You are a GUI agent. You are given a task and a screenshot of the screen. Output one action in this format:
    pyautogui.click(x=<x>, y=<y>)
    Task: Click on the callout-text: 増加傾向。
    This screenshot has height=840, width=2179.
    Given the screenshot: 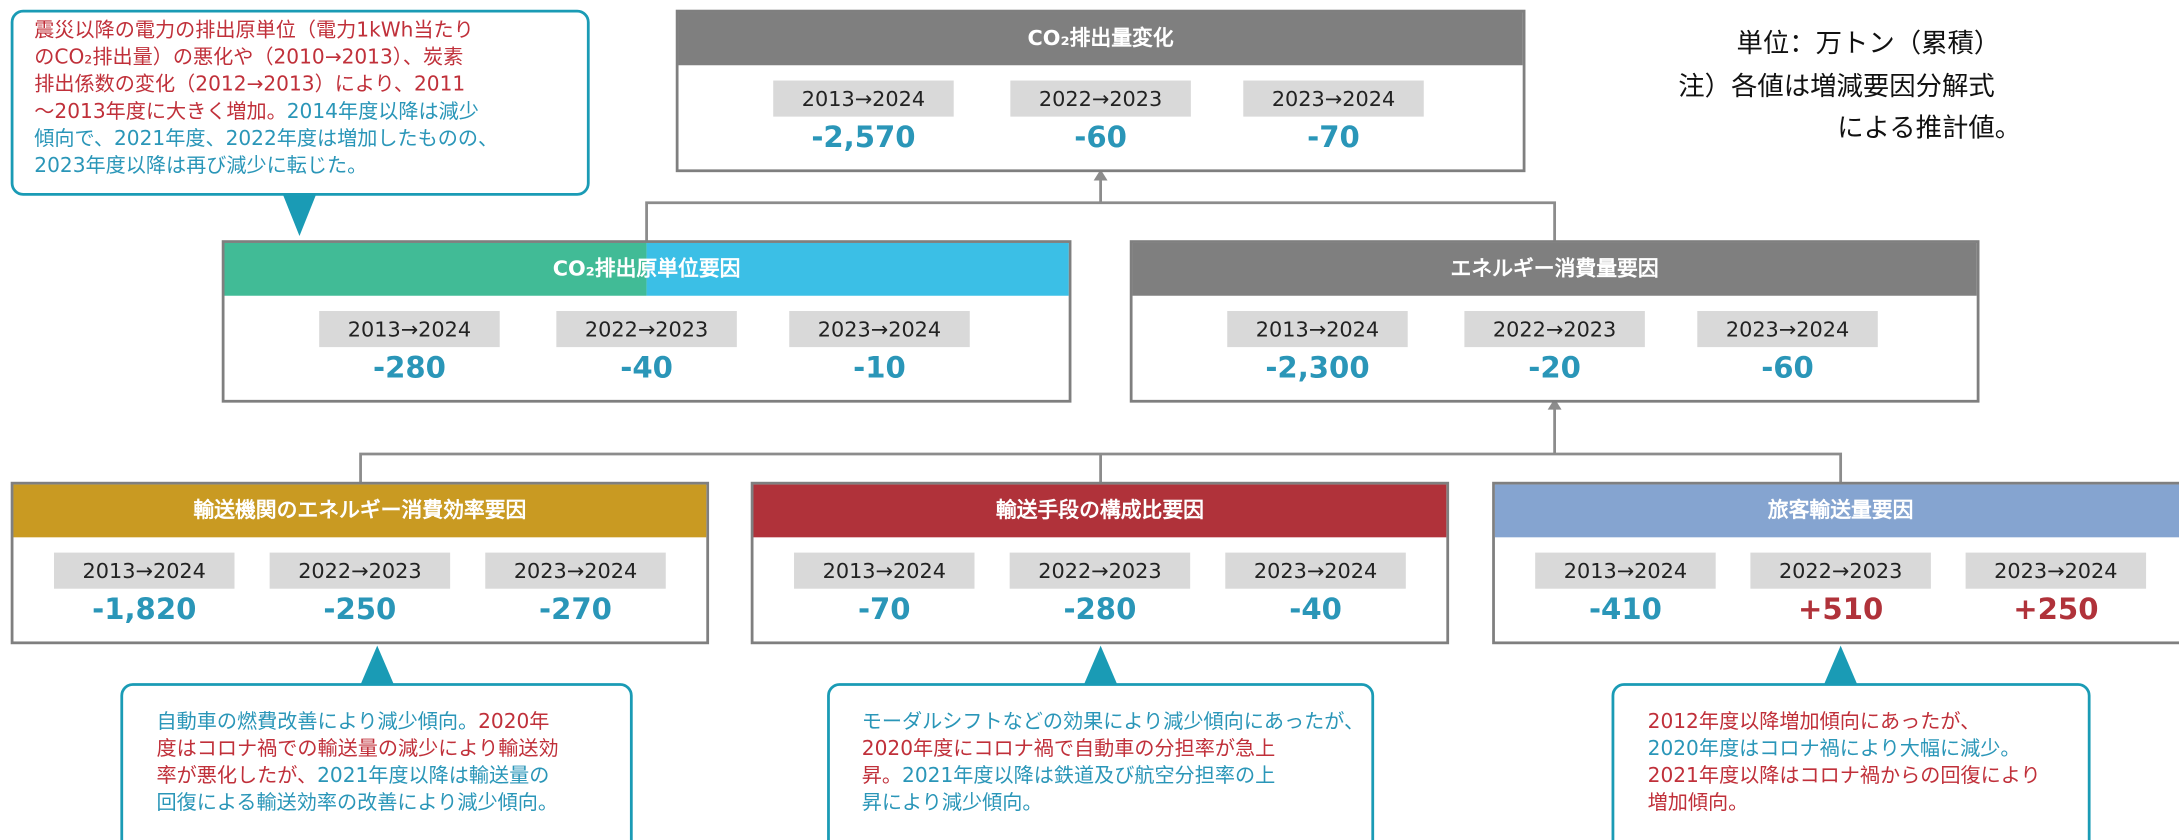 What is the action you would take?
    pyautogui.click(x=1698, y=802)
    